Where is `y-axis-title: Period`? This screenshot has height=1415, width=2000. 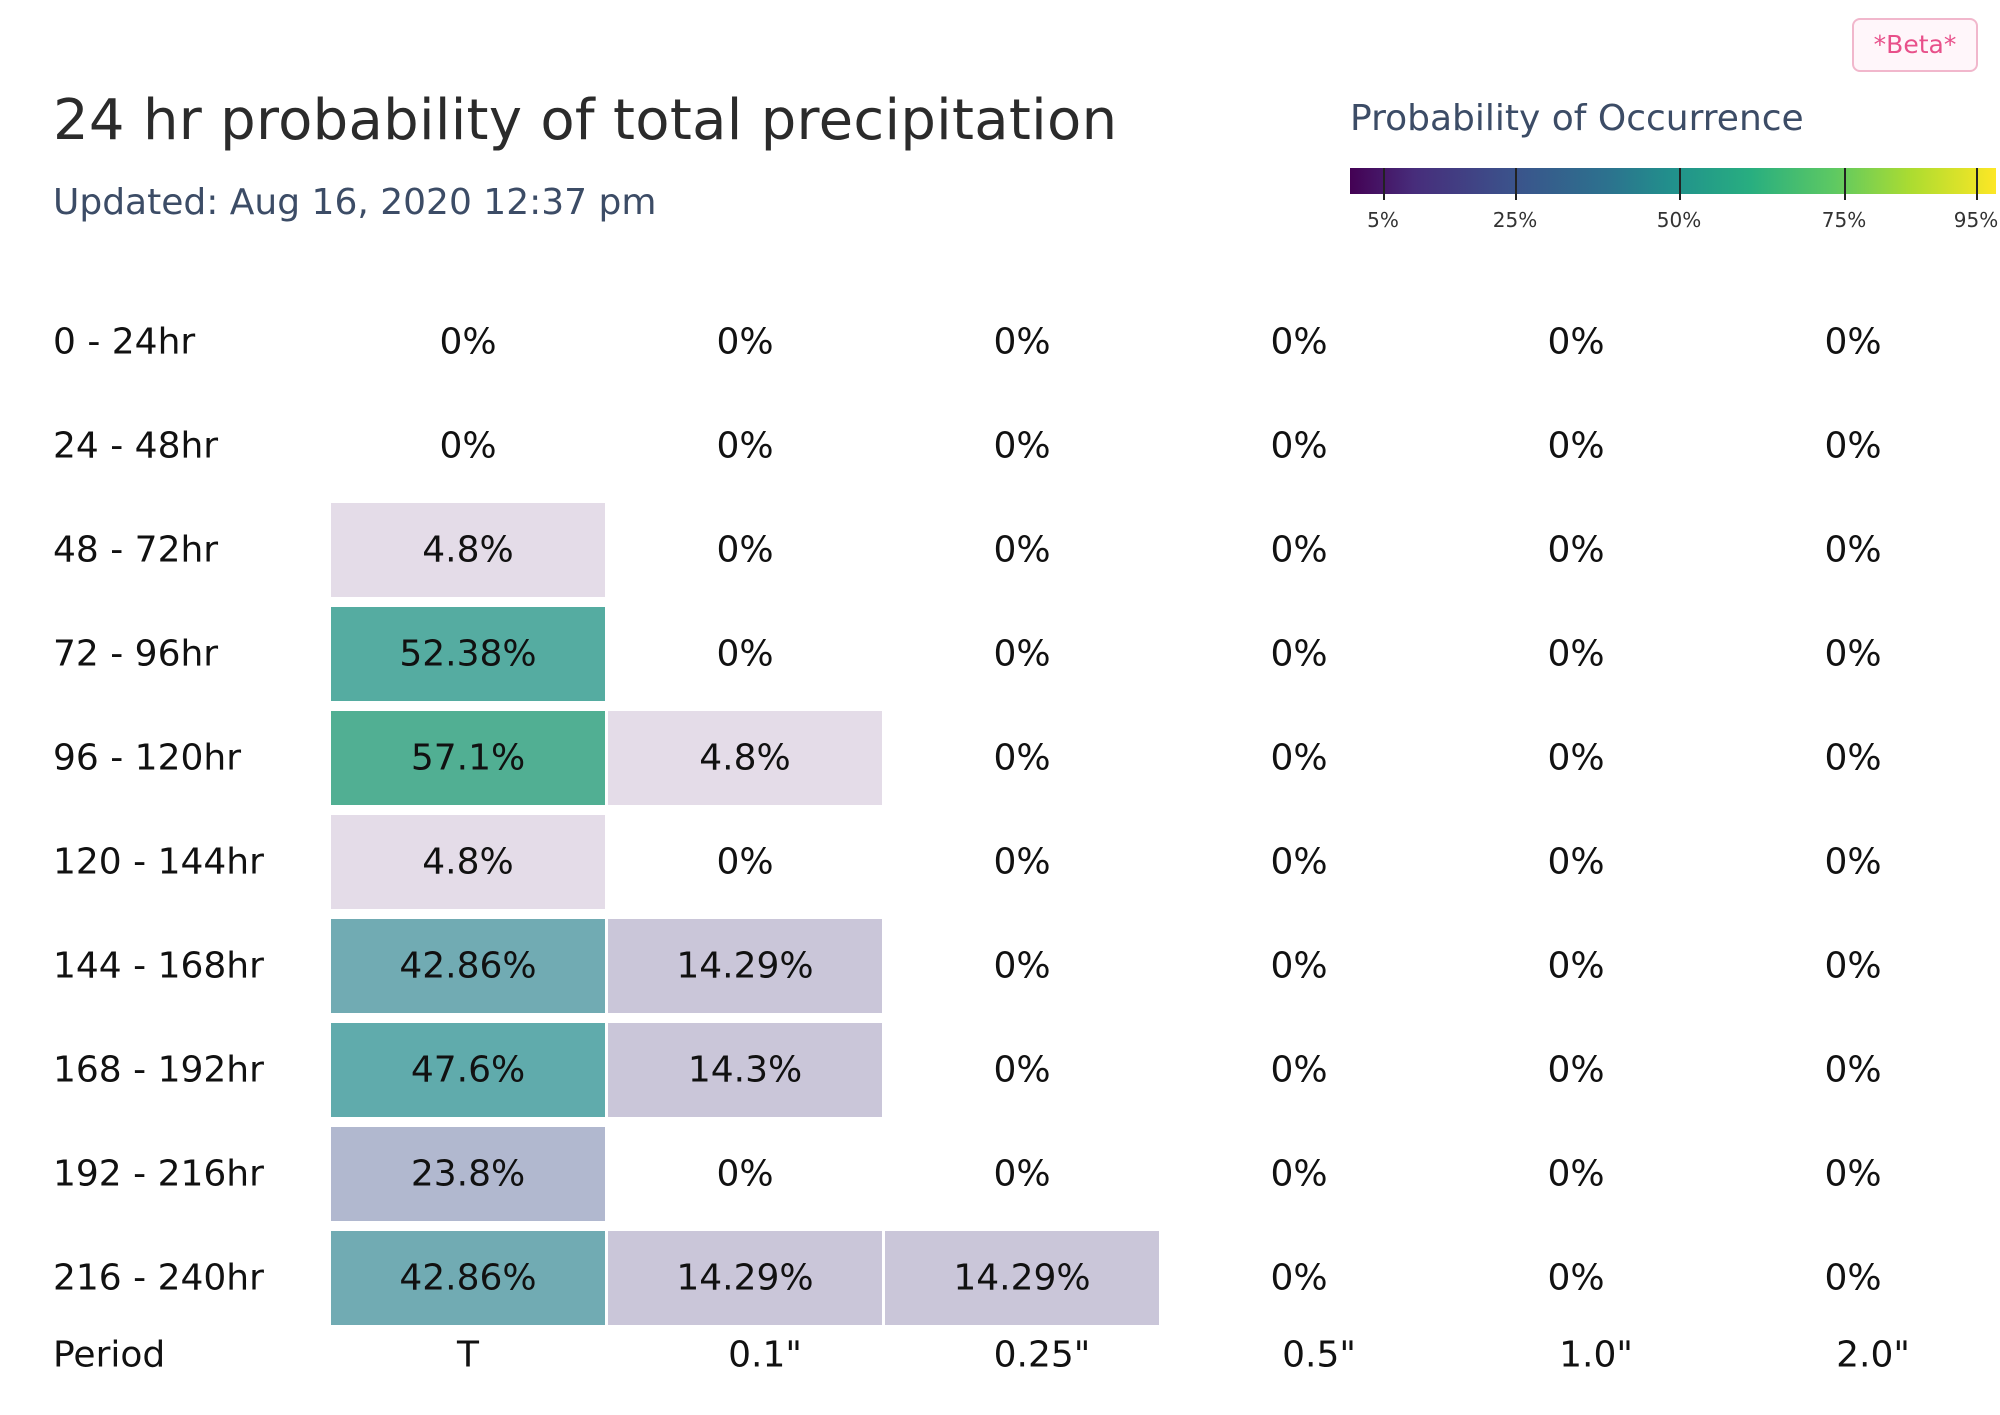 y-axis-title: Period is located at coordinates (109, 1355).